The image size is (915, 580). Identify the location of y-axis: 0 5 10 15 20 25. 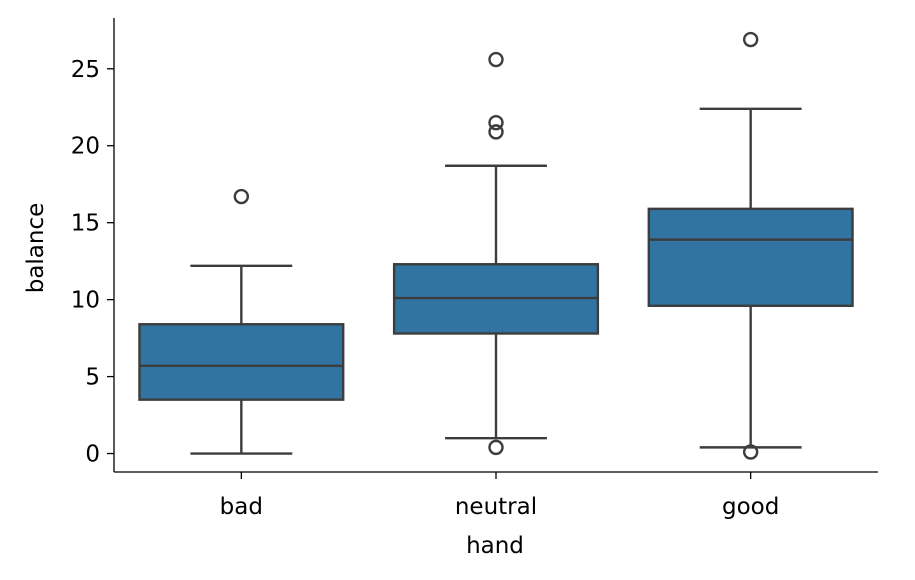
(93, 245).